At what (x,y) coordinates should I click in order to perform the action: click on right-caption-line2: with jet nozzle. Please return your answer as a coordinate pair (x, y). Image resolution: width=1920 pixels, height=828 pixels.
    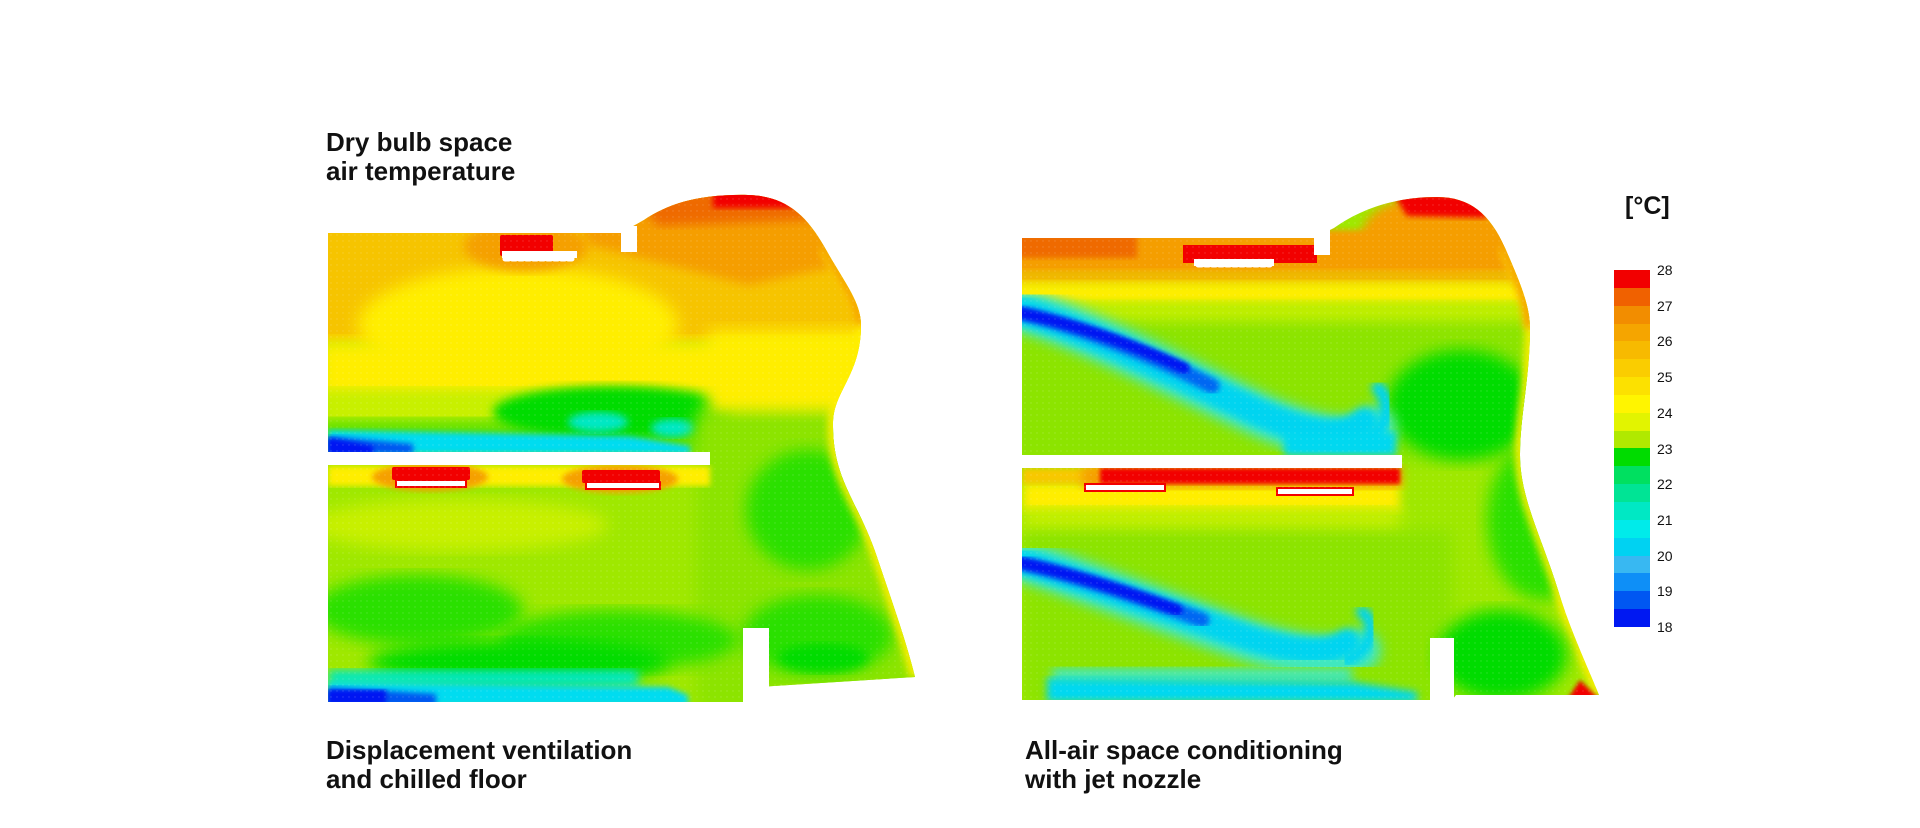
    Looking at the image, I should click on (1113, 779).